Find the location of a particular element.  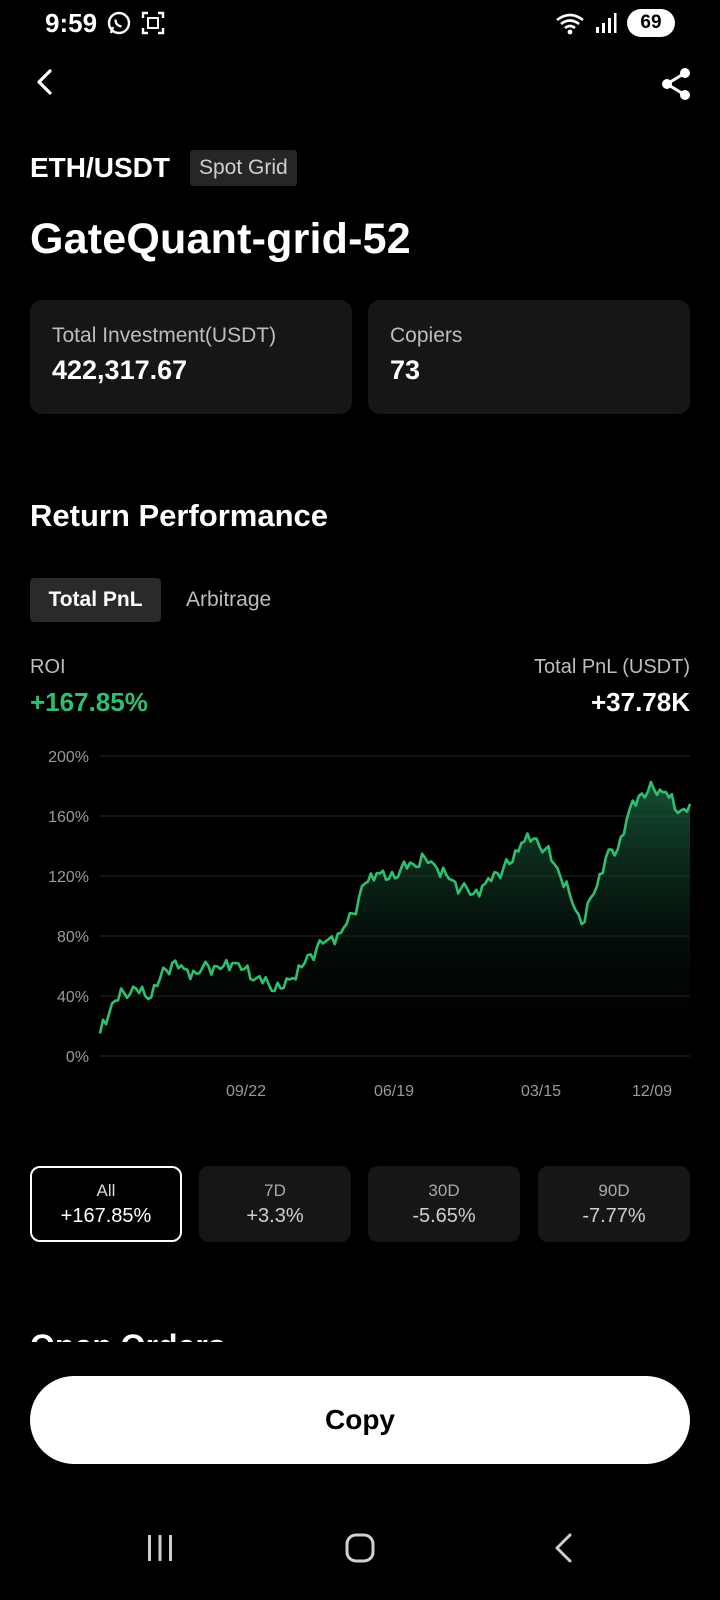

status-system-icons: 69 is located at coordinates (615, 23).